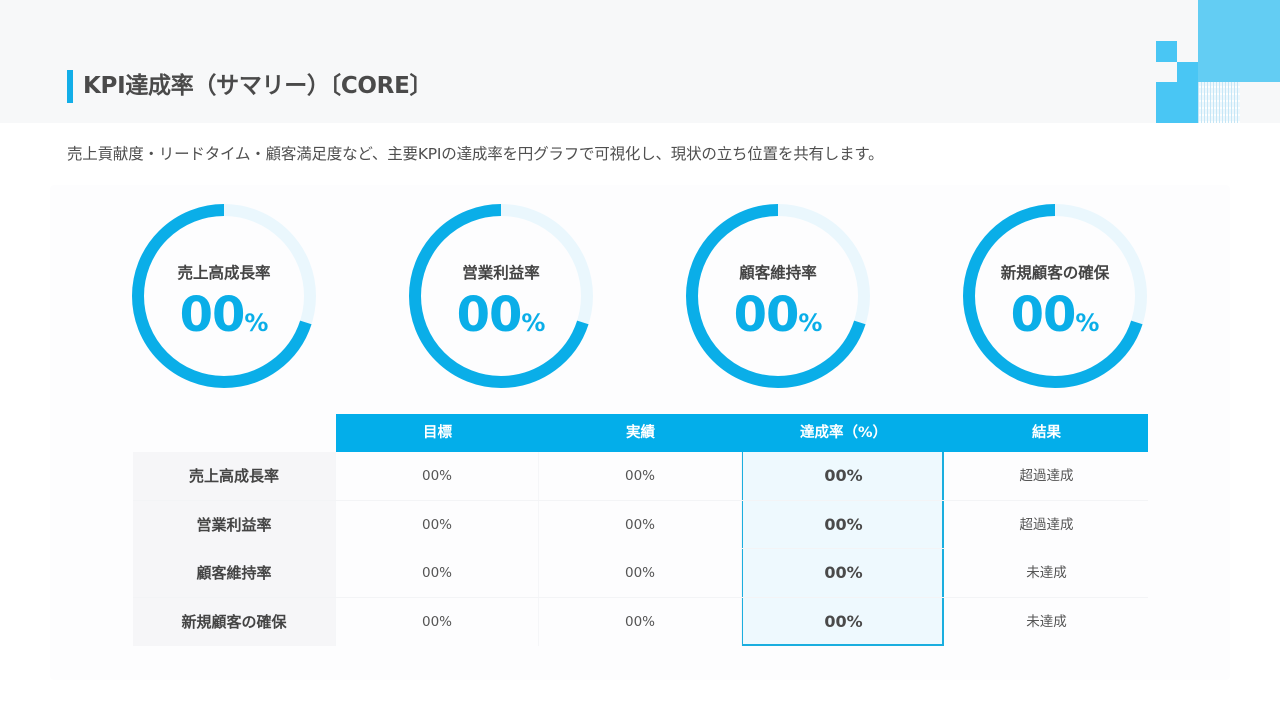 The image size is (1280, 720). I want to click on row-label: 売上高成長率, so click(234, 476).